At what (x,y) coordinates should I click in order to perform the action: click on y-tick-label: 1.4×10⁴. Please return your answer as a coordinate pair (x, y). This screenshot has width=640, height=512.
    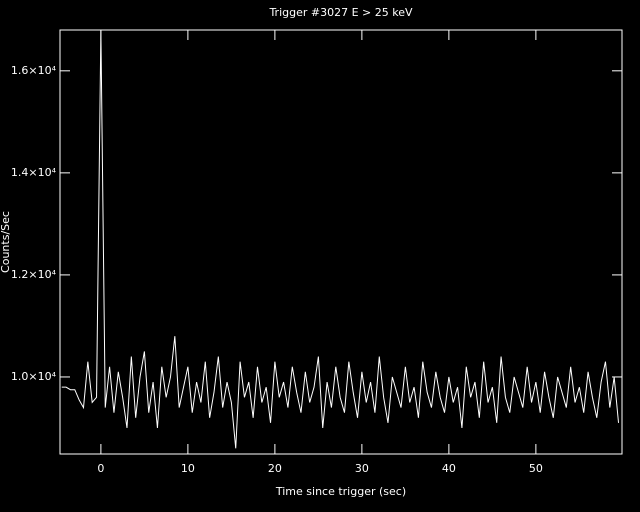
    Looking at the image, I should click on (34, 172).